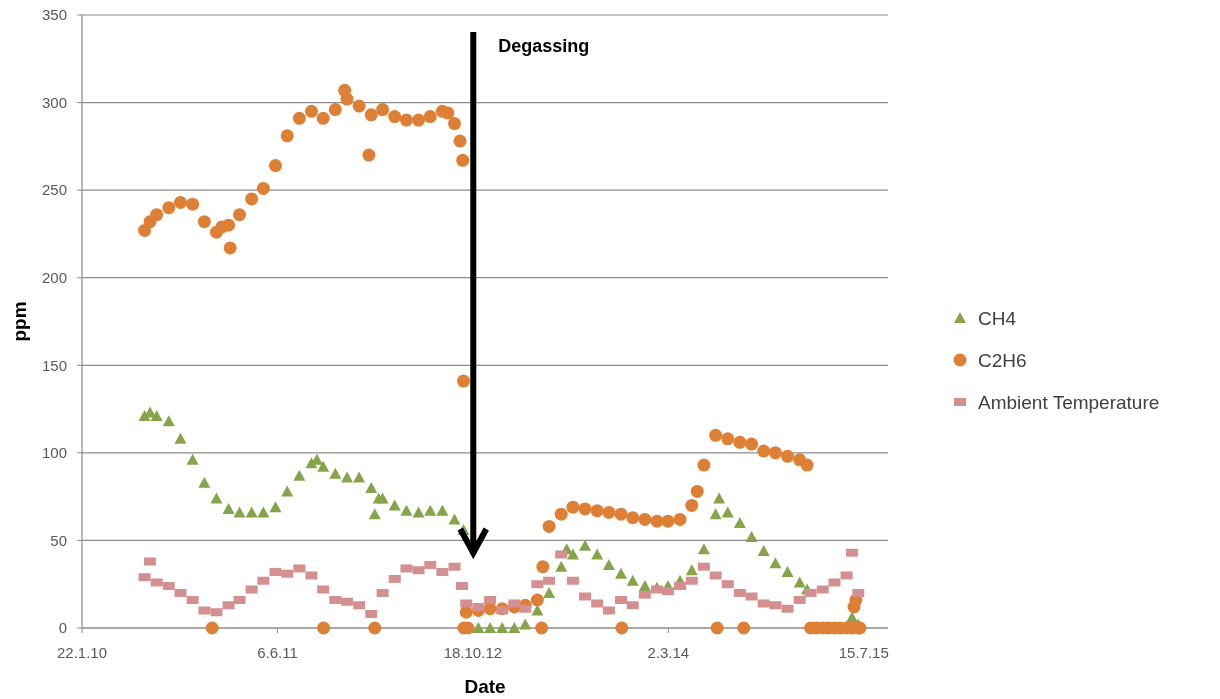  I want to click on y-tick-label: 100, so click(54, 453).